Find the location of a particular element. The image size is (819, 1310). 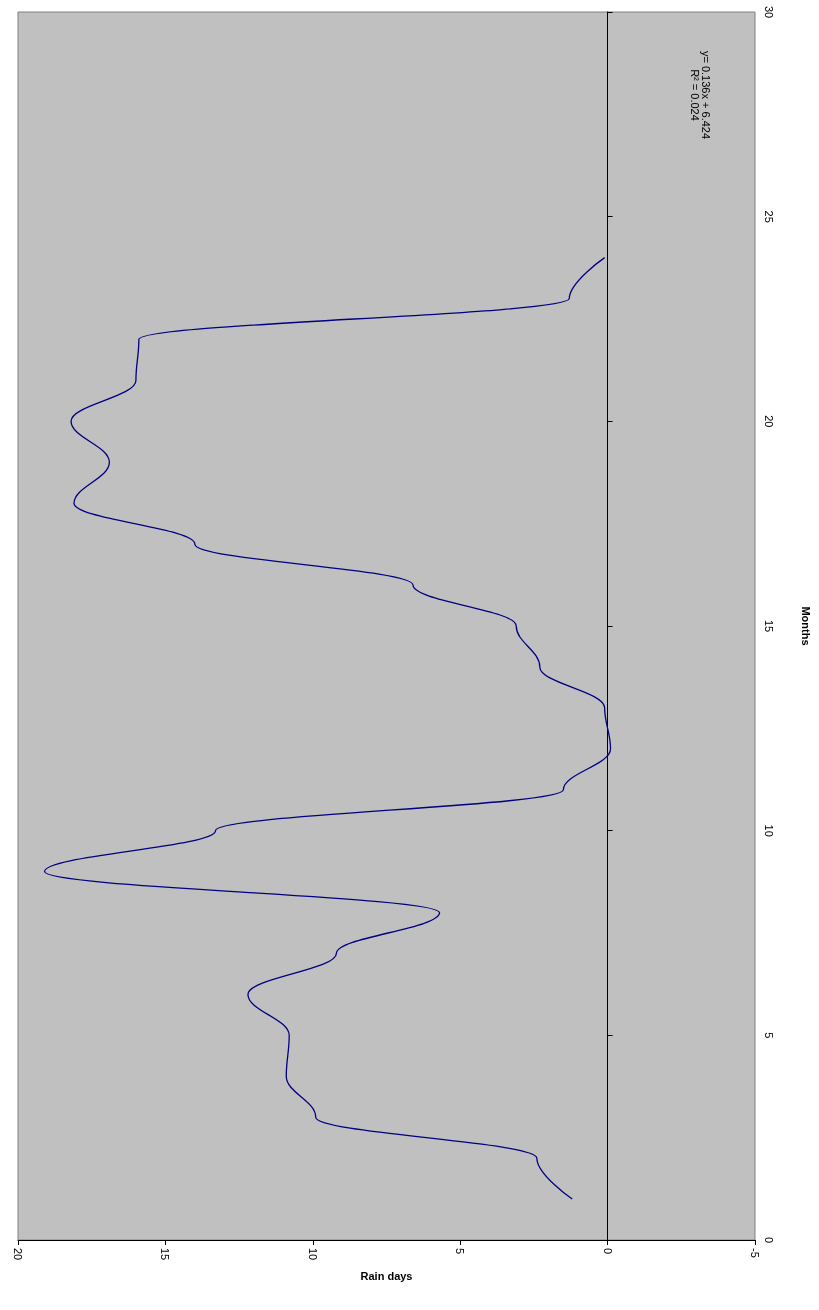

y-tick-label: 15 is located at coordinates (768, 626).